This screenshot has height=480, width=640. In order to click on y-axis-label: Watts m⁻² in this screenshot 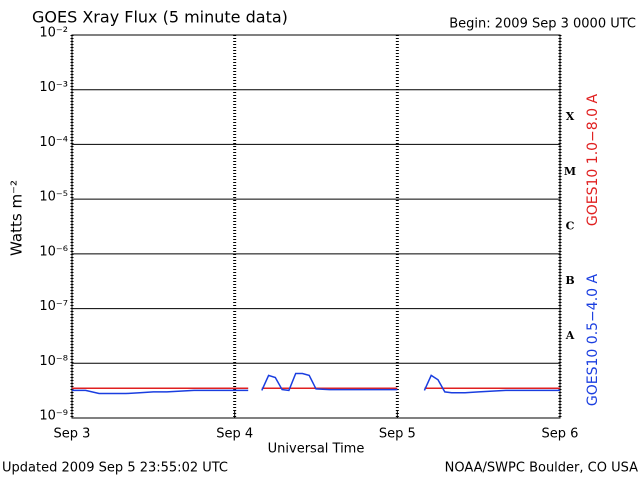, I will do `click(17, 218)`.